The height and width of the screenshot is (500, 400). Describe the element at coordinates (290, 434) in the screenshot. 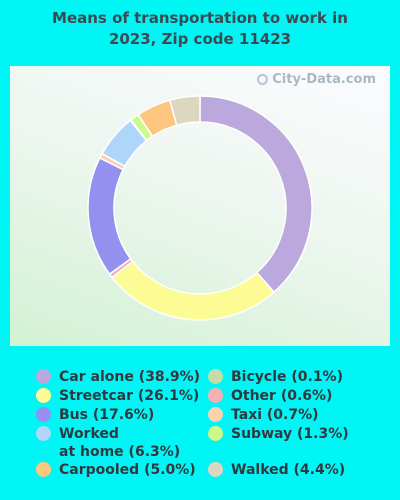

I see `legend-label: Subway (1.3%)` at that location.